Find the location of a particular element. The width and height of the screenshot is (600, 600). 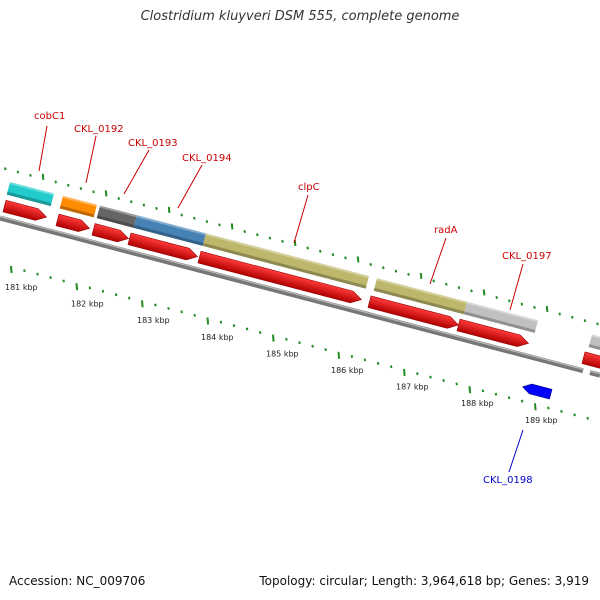

kbp-tick-label: 185 kbp is located at coordinates (282, 353).